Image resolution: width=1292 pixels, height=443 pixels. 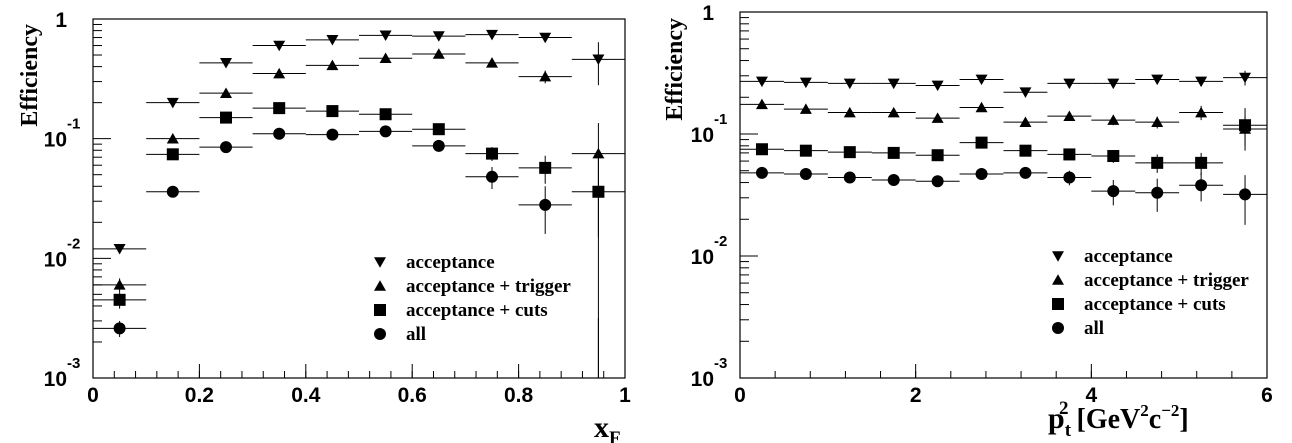 What do you see at coordinates (488, 286) in the screenshot?
I see `legend-label: acceptance + trigger` at bounding box center [488, 286].